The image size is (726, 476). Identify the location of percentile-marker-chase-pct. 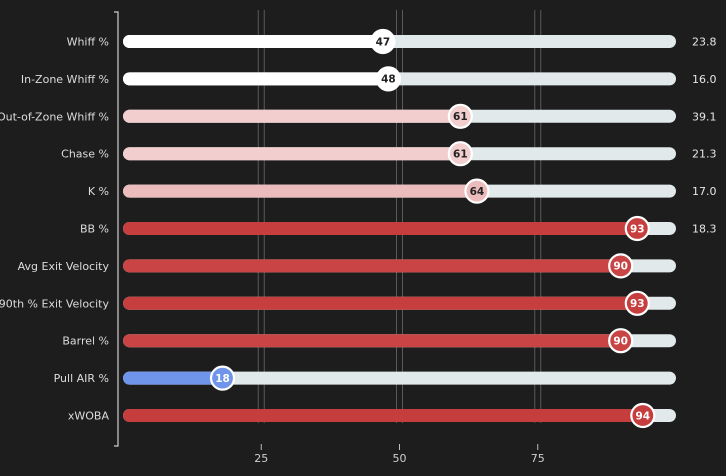
(460, 154).